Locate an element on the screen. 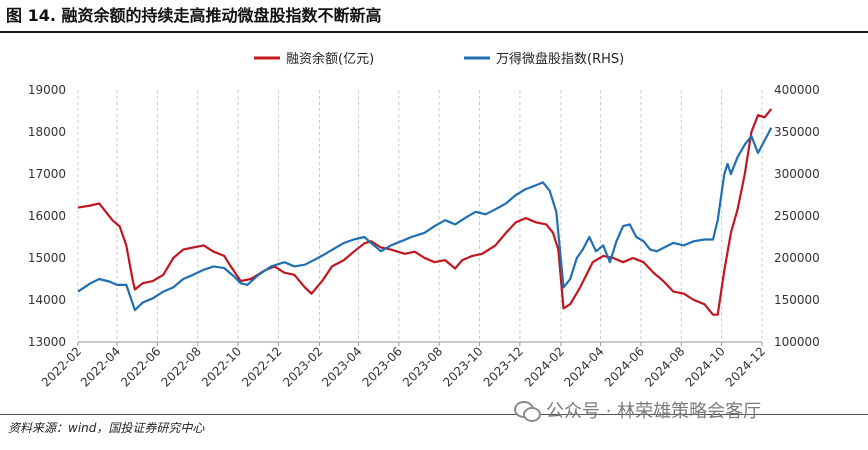 The height and width of the screenshot is (450, 868). x-tick-label: 2022-02 is located at coordinates (61, 366).